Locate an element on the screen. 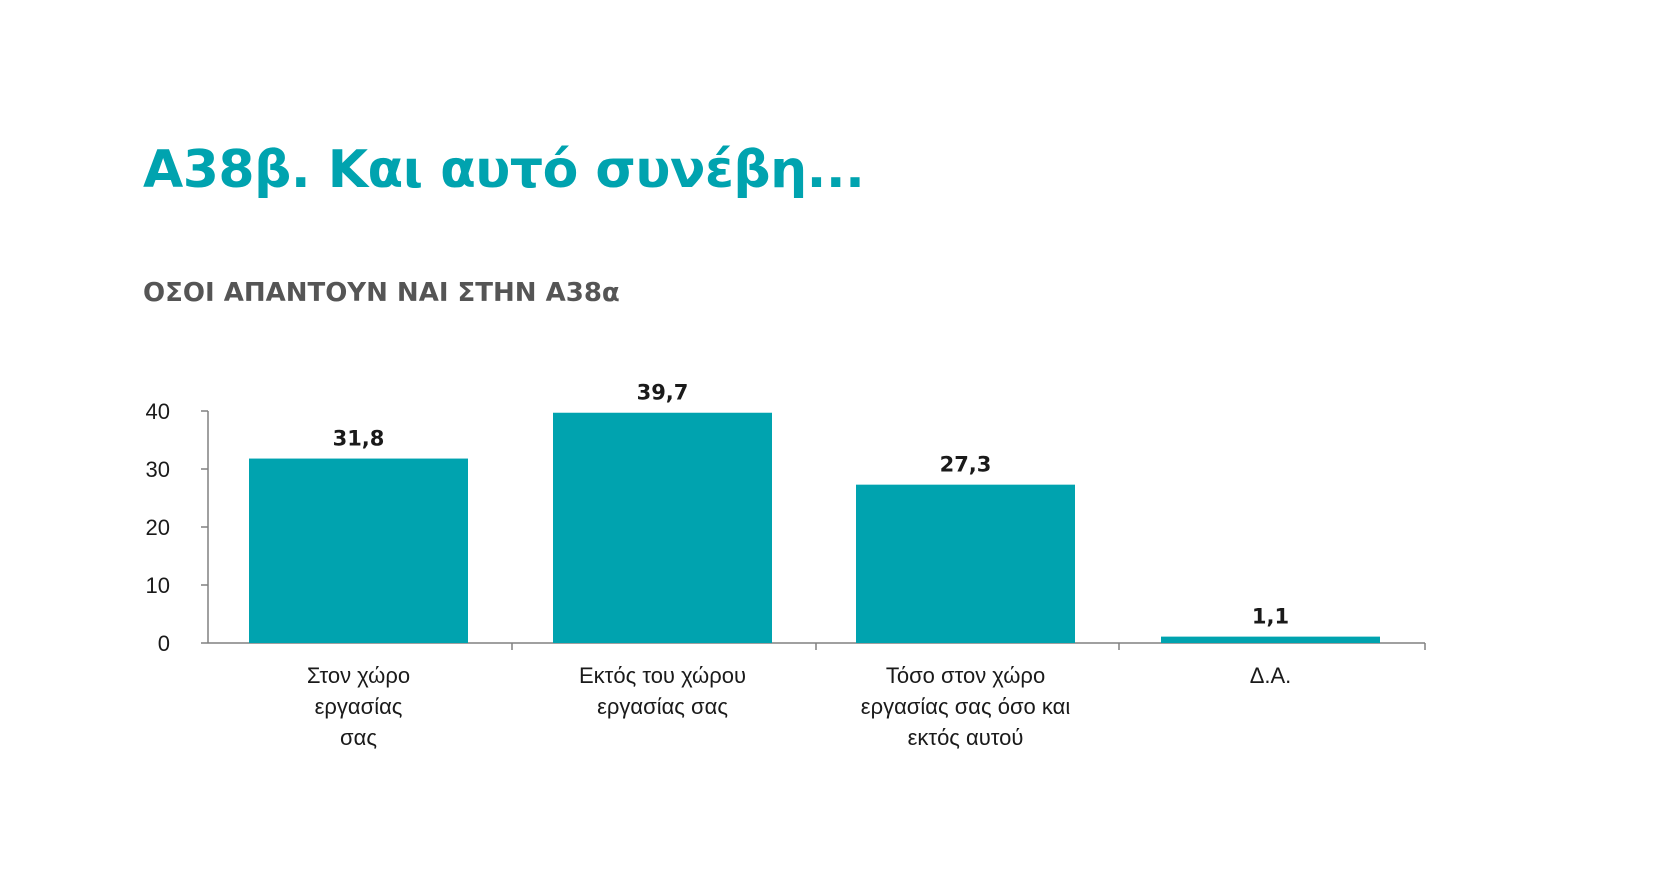  data-label-4: 1,1 is located at coordinates (1270, 617).